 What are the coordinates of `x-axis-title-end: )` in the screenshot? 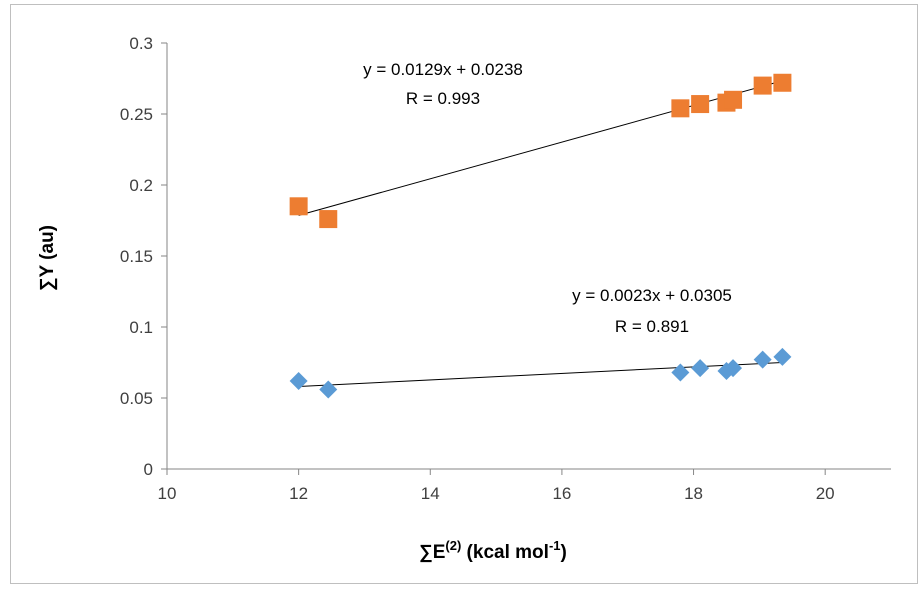 It's located at (564, 552).